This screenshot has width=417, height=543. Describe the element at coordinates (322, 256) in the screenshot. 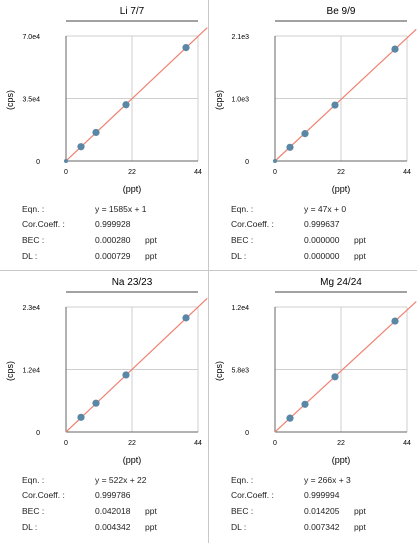

I see `dl-value: 0.000000` at that location.